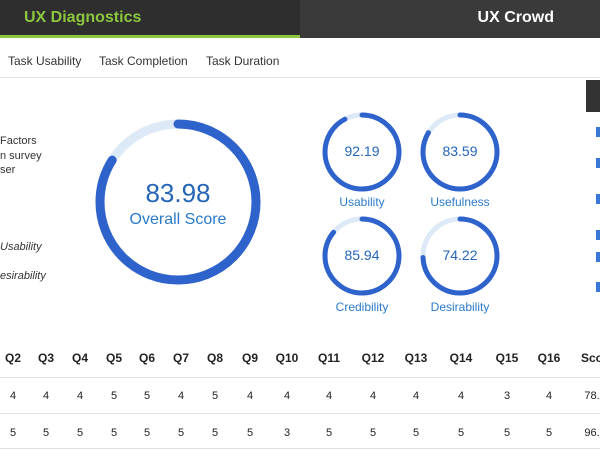 The width and height of the screenshot is (600, 450). Describe the element at coordinates (21, 247) in the screenshot. I see `sidebar-usability-link: Usability` at that location.